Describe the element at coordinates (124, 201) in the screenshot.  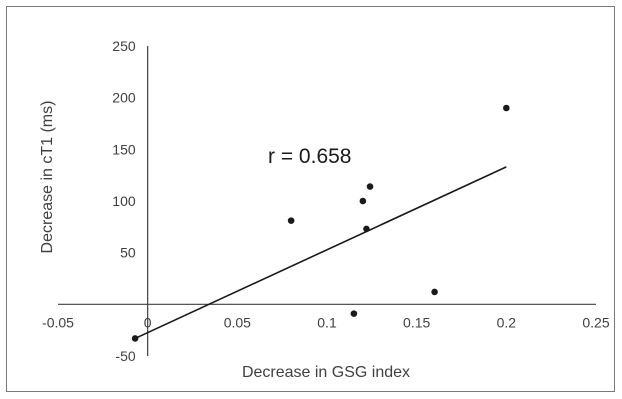
I see `y-tick-label: 100` at that location.